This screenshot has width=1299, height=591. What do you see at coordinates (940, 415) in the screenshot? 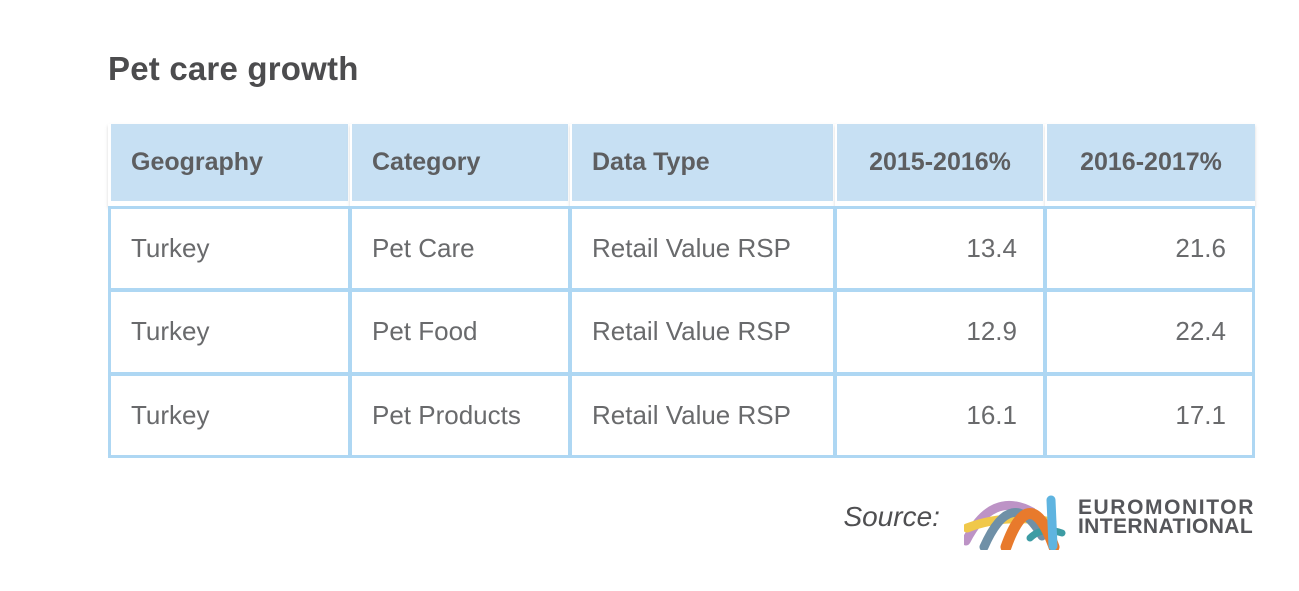
I see `cell-2015-2016: 16.1` at bounding box center [940, 415].